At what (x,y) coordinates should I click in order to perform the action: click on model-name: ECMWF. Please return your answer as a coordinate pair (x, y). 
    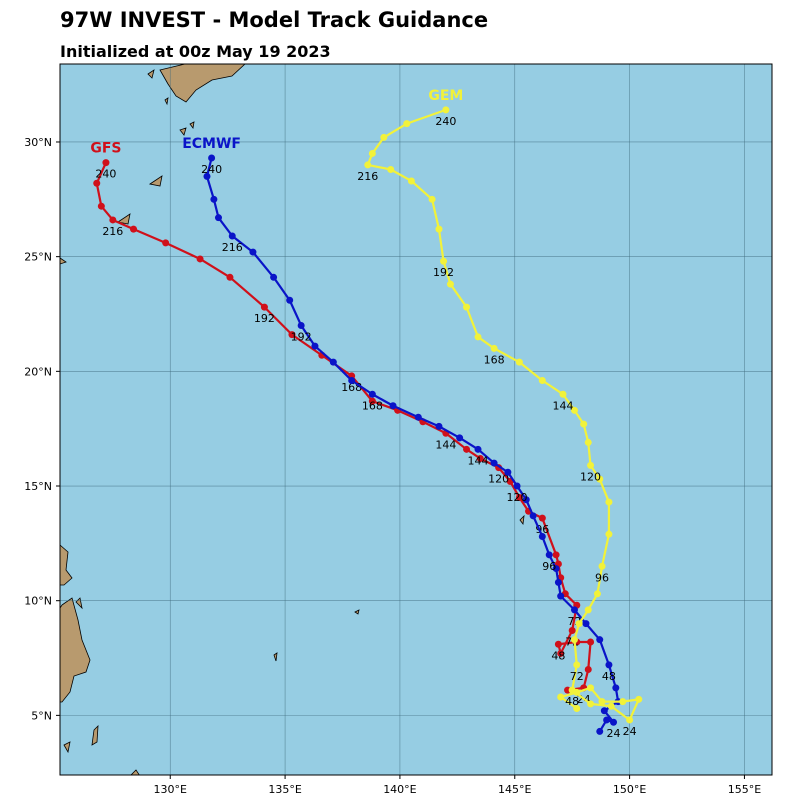
    Looking at the image, I should click on (211, 144).